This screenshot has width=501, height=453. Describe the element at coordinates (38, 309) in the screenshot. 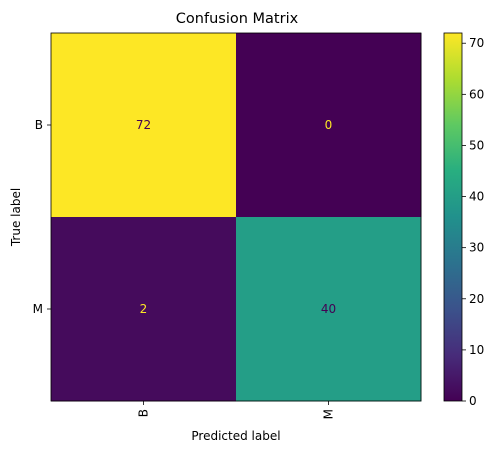

I see `y-tick-label: M` at that location.